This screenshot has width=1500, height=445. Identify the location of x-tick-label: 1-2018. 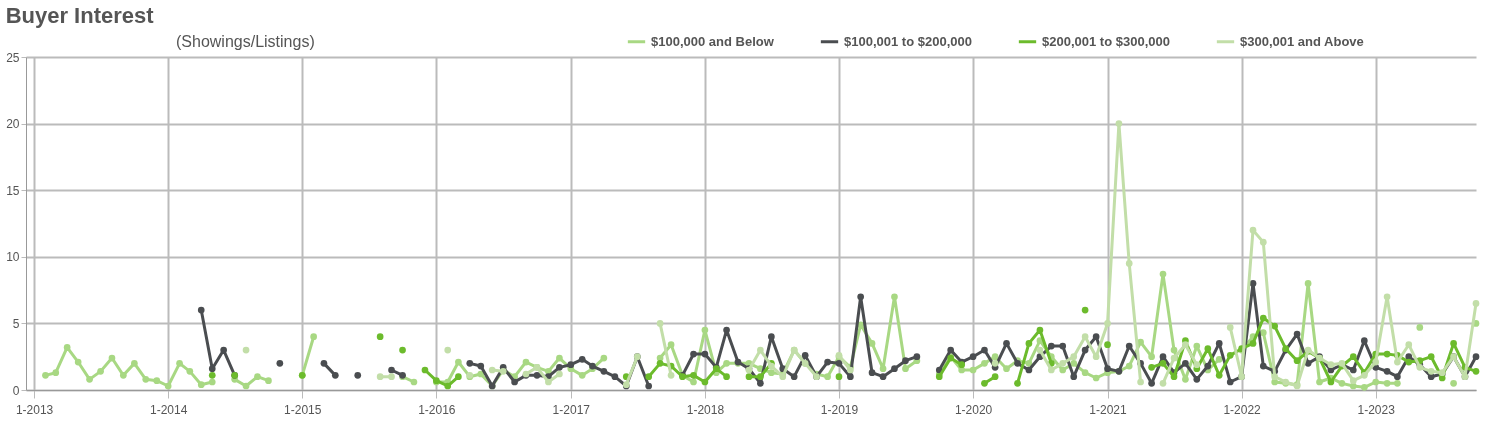
(705, 409).